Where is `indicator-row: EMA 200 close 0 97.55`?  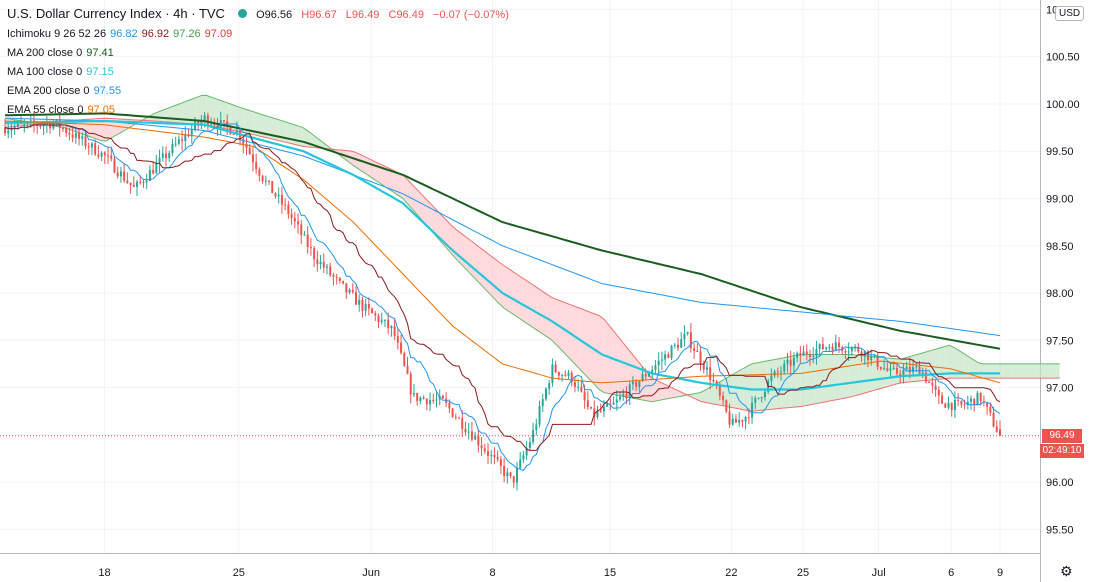 indicator-row: EMA 200 close 0 97.55 is located at coordinates (258, 91).